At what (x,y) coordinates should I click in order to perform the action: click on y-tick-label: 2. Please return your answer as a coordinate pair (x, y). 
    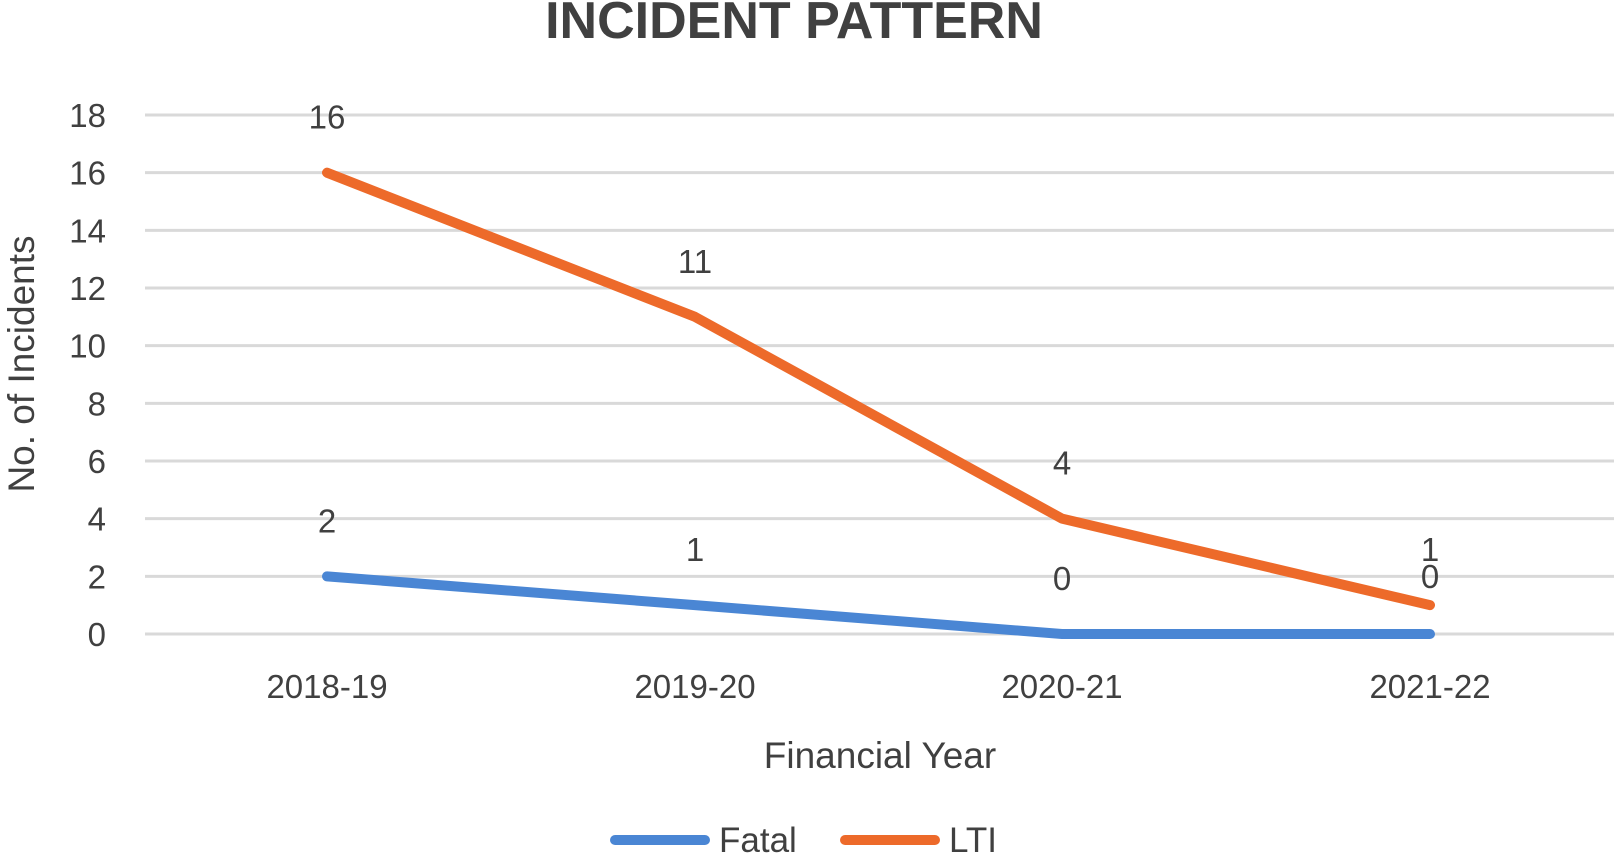
    Looking at the image, I should click on (97, 576).